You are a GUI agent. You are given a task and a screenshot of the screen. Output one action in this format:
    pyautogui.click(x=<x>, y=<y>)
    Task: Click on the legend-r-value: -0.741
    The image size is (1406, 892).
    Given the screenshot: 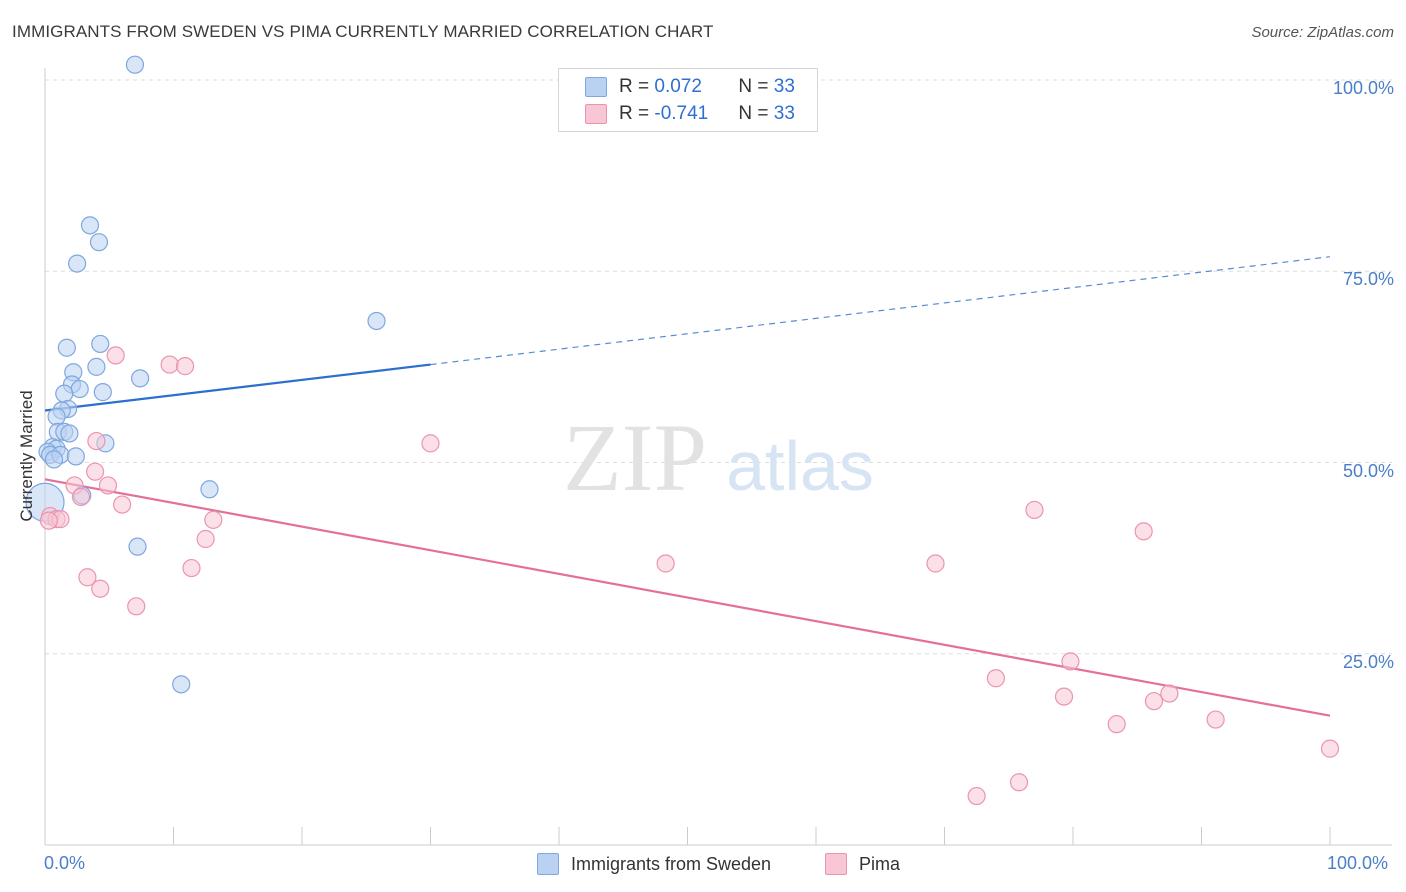 What is the action you would take?
    pyautogui.click(x=681, y=113)
    